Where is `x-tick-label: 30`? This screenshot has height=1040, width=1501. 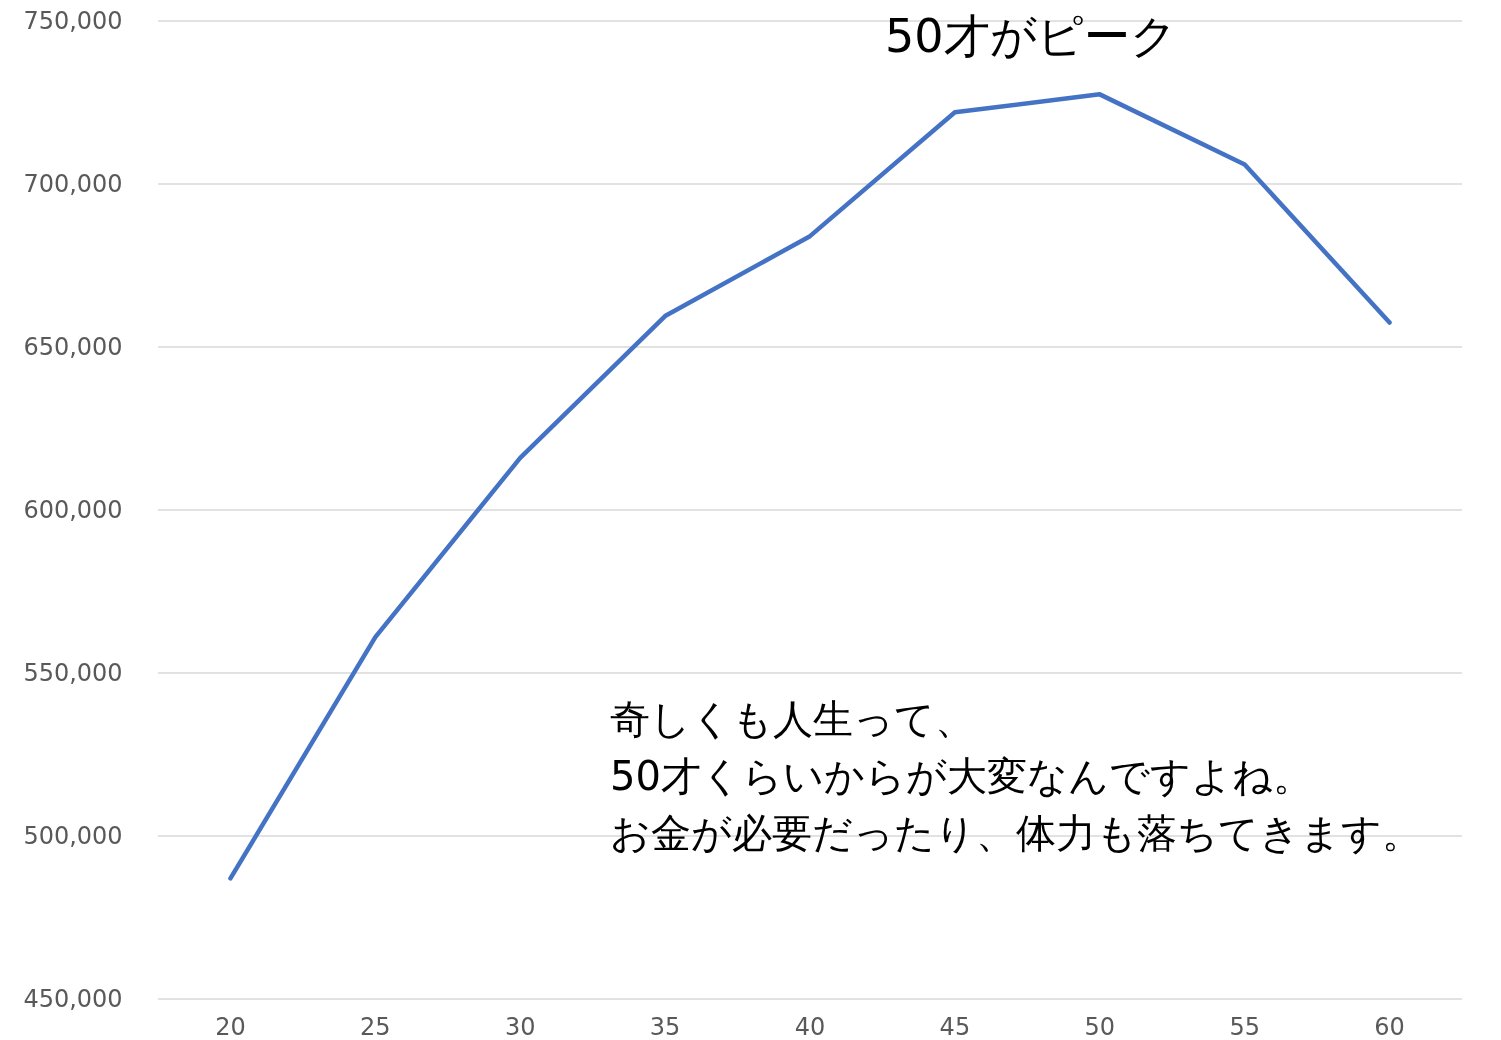
x-tick-label: 30 is located at coordinates (520, 1026).